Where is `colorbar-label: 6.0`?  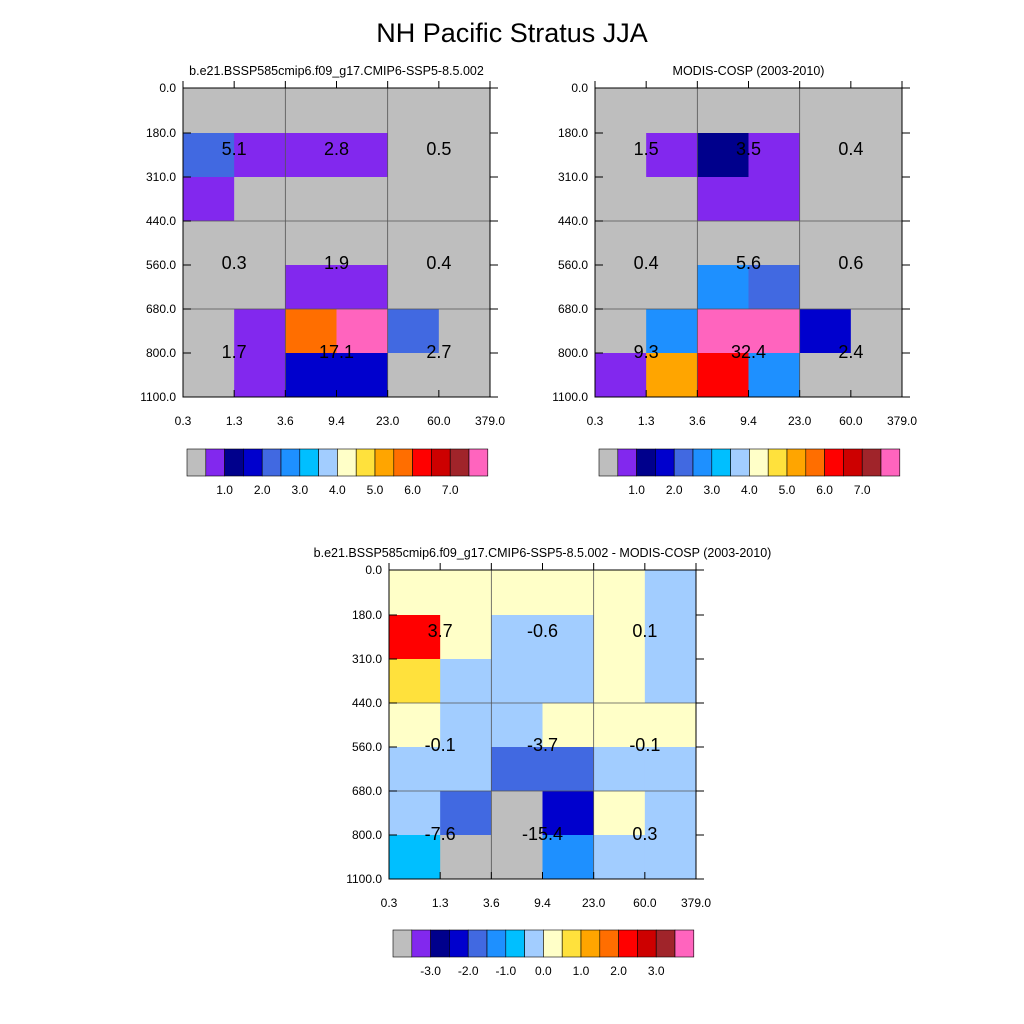
colorbar-label: 6.0 is located at coordinates (824, 490).